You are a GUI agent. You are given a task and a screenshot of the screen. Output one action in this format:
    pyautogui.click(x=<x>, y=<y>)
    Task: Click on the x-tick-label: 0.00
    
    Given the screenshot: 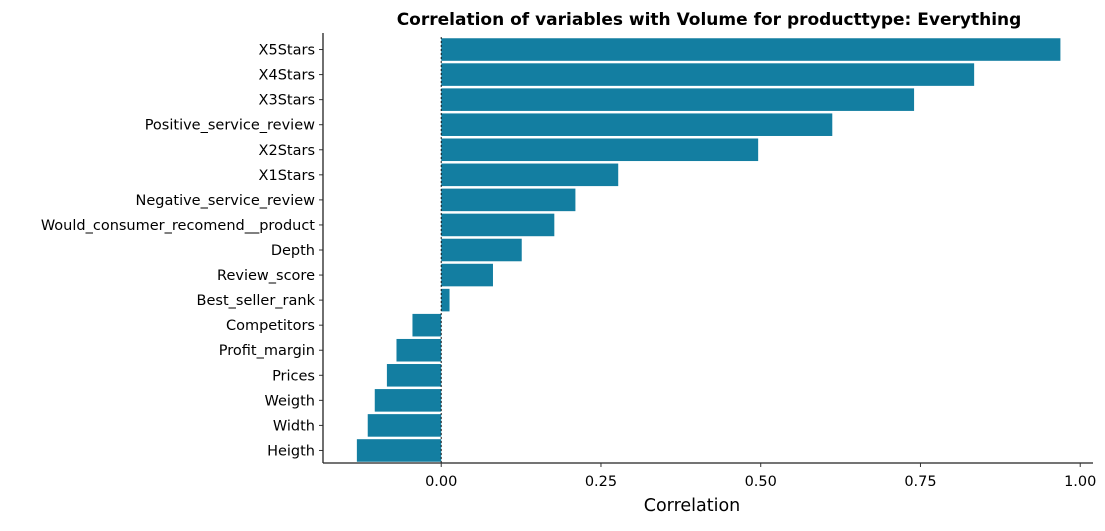 What is the action you would take?
    pyautogui.click(x=441, y=482)
    